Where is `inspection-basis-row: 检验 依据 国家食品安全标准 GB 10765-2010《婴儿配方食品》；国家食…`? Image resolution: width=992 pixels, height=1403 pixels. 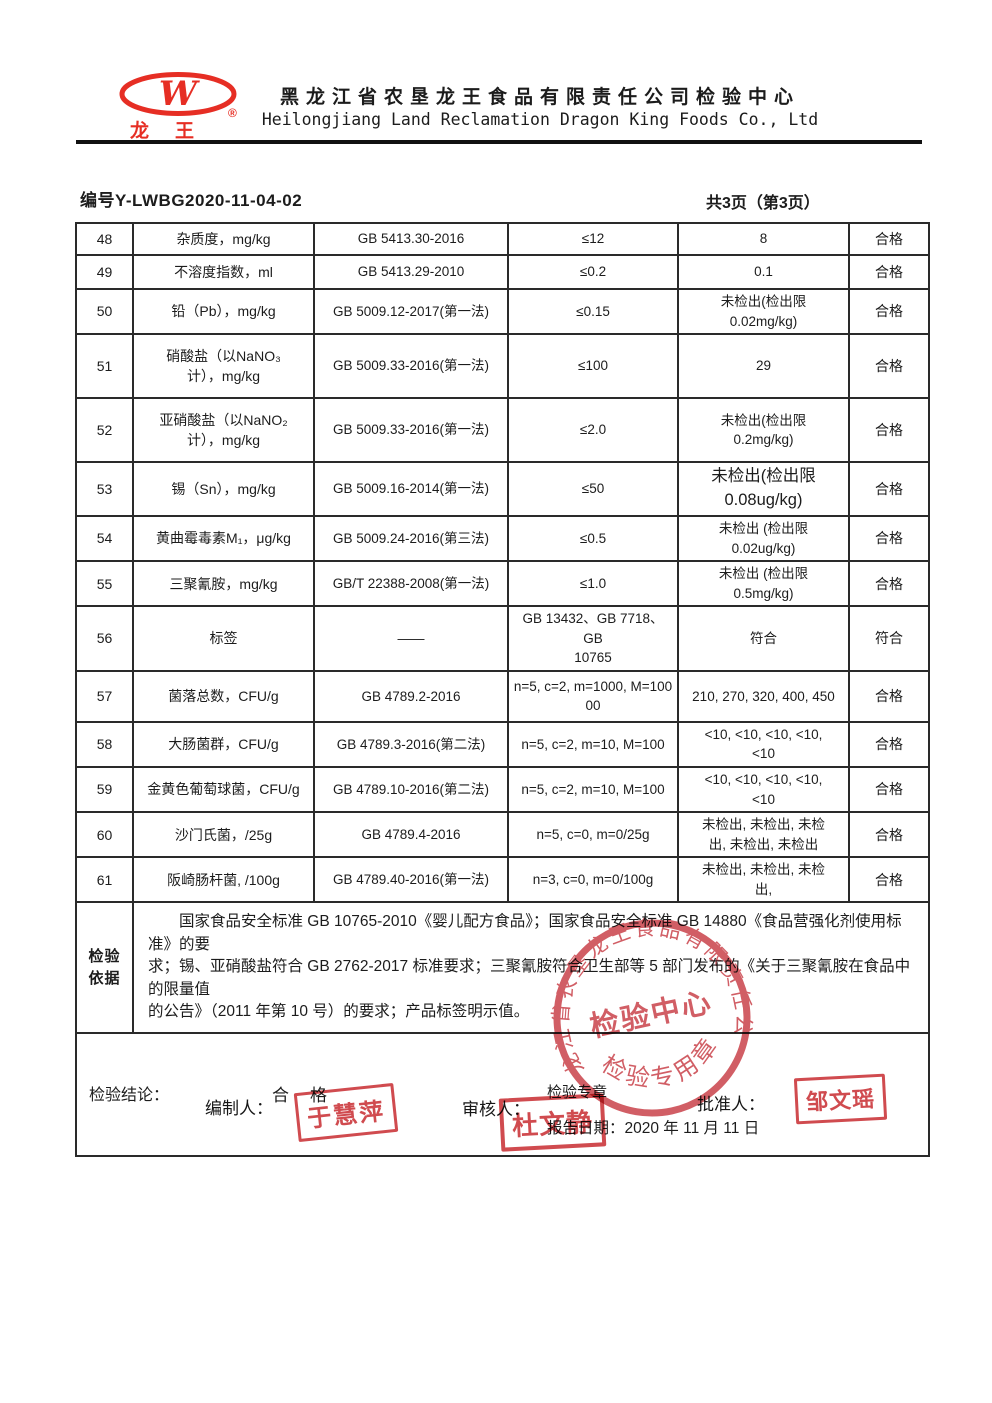 inspection-basis-row: 检验 依据 国家食品安全标准 GB 10765-2010《婴儿配方食品》；国家食… is located at coordinates (502, 967).